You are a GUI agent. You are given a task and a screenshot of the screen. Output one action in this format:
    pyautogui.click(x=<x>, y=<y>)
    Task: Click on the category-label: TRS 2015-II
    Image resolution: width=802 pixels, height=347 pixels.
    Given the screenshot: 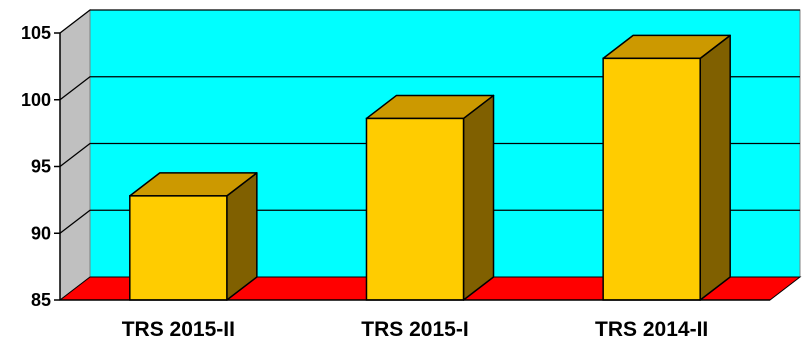 What is the action you would take?
    pyautogui.click(x=178, y=329)
    